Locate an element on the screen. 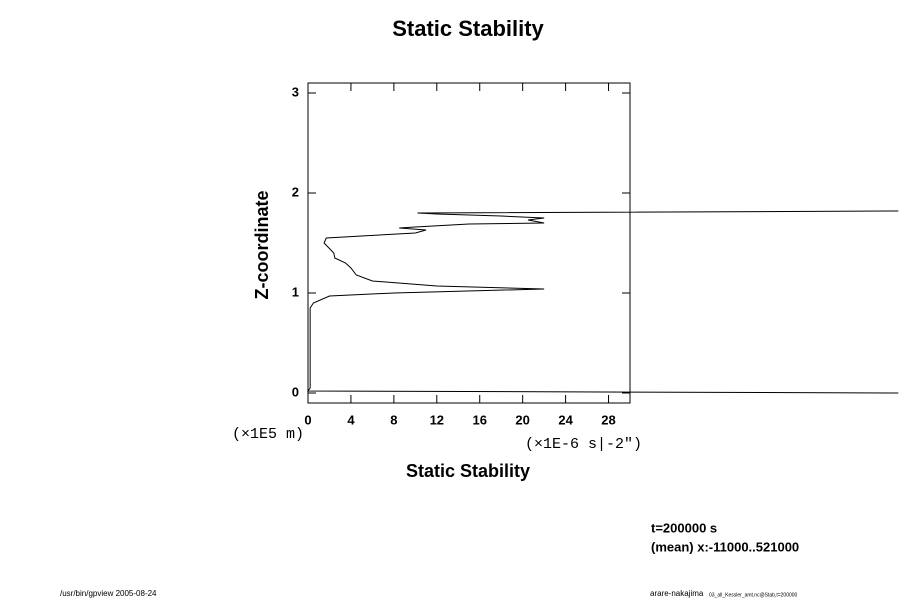 The image size is (900, 600). y-axis-label: Z-coordinate is located at coordinates (262, 244).